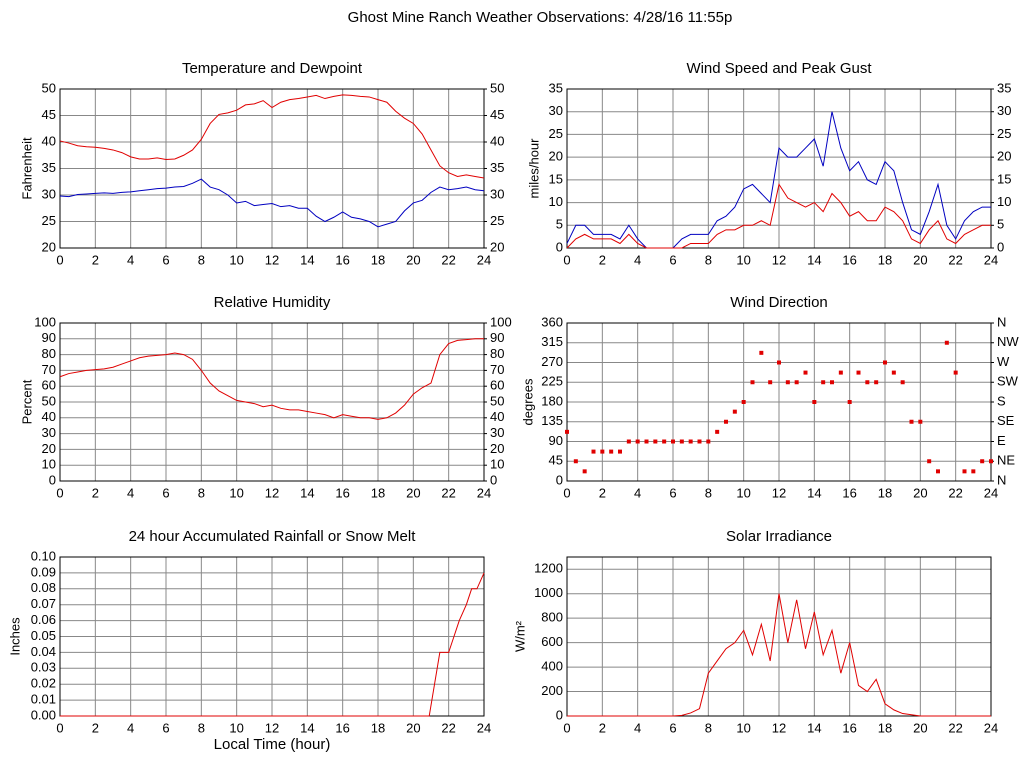 The image size is (1024, 768). Describe the element at coordinates (1006, 420) in the screenshot. I see `y2-tick-label: SE` at that location.